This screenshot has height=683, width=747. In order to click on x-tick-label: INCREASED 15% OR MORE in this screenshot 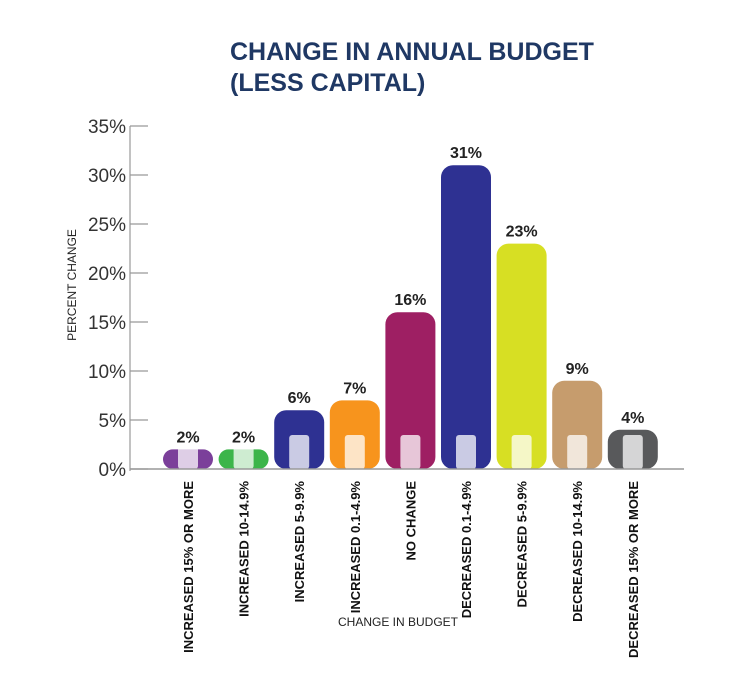, I will do `click(188, 567)`.